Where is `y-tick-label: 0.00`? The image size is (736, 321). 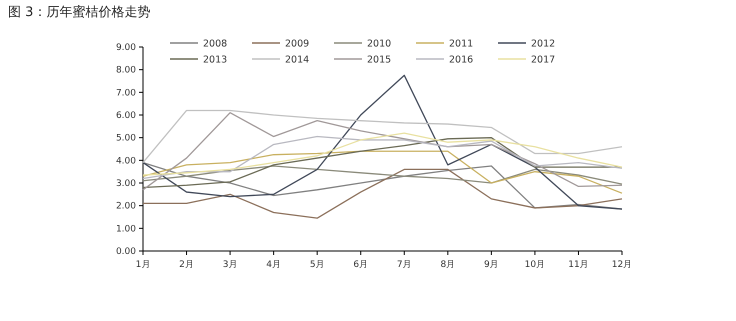
y-tick-label: 0.00 is located at coordinates (126, 252).